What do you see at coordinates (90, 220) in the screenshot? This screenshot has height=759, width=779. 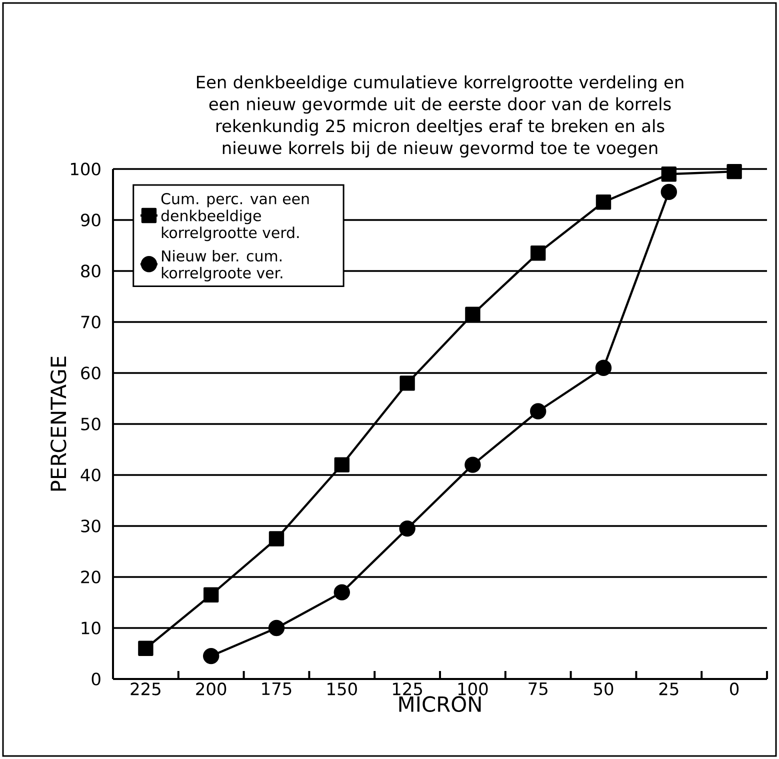 I see `y-tick-label: 90` at bounding box center [90, 220].